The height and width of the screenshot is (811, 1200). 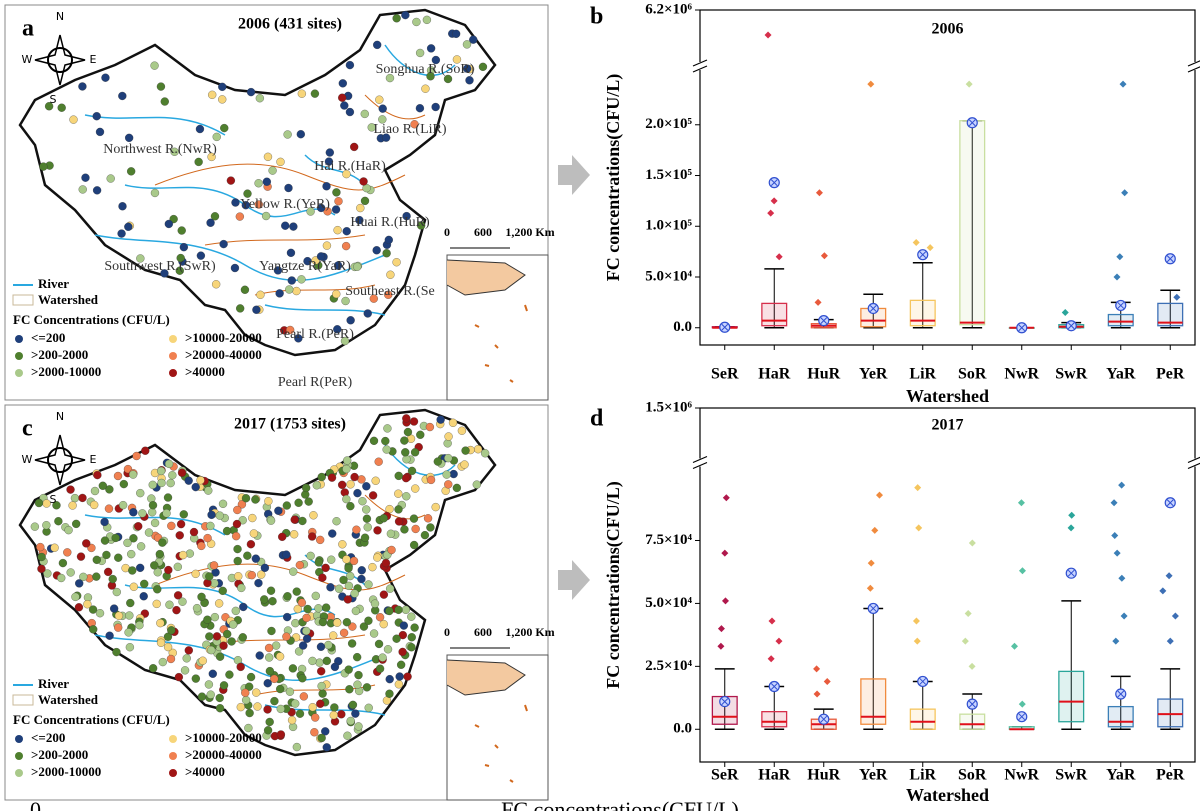 I want to click on x-tick-label: LiR, so click(x=922, y=374).